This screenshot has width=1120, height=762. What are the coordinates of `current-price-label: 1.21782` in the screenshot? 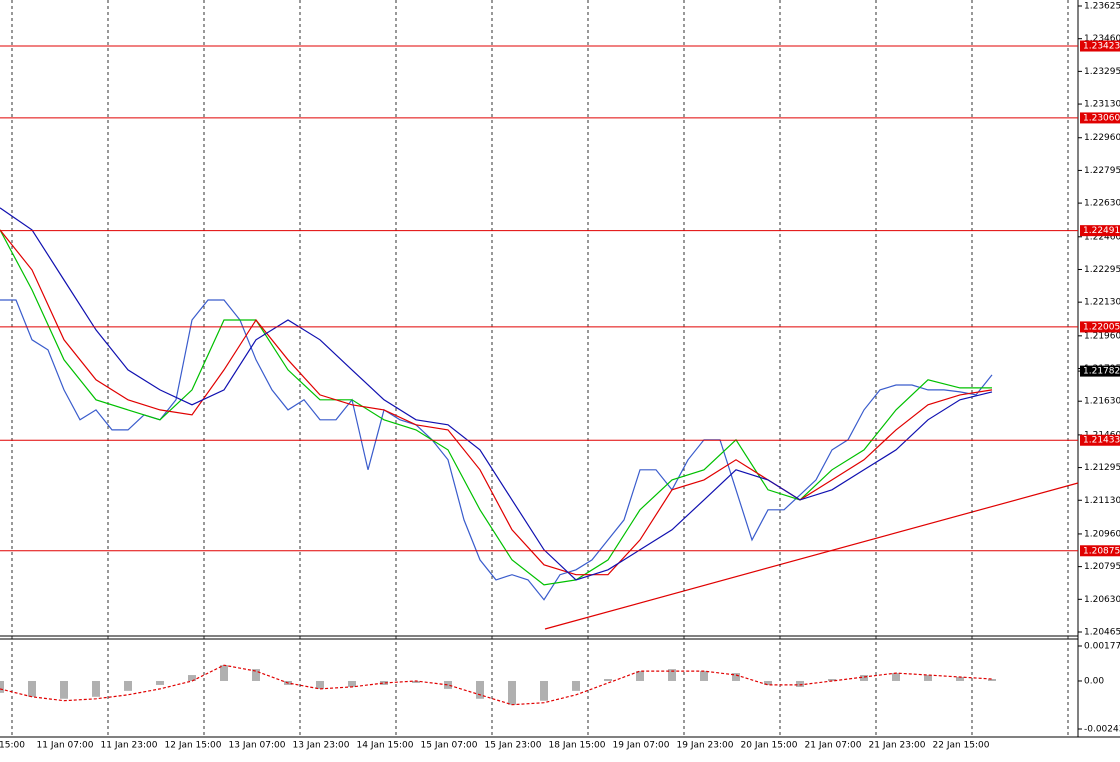 It's located at (1101, 372).